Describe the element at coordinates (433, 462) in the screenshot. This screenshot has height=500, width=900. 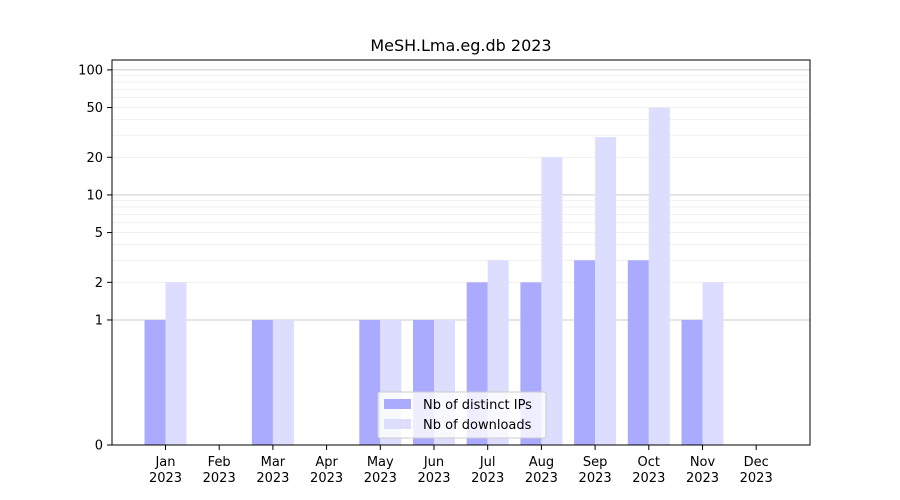
I see `x-tick-label-month: Jun` at that location.